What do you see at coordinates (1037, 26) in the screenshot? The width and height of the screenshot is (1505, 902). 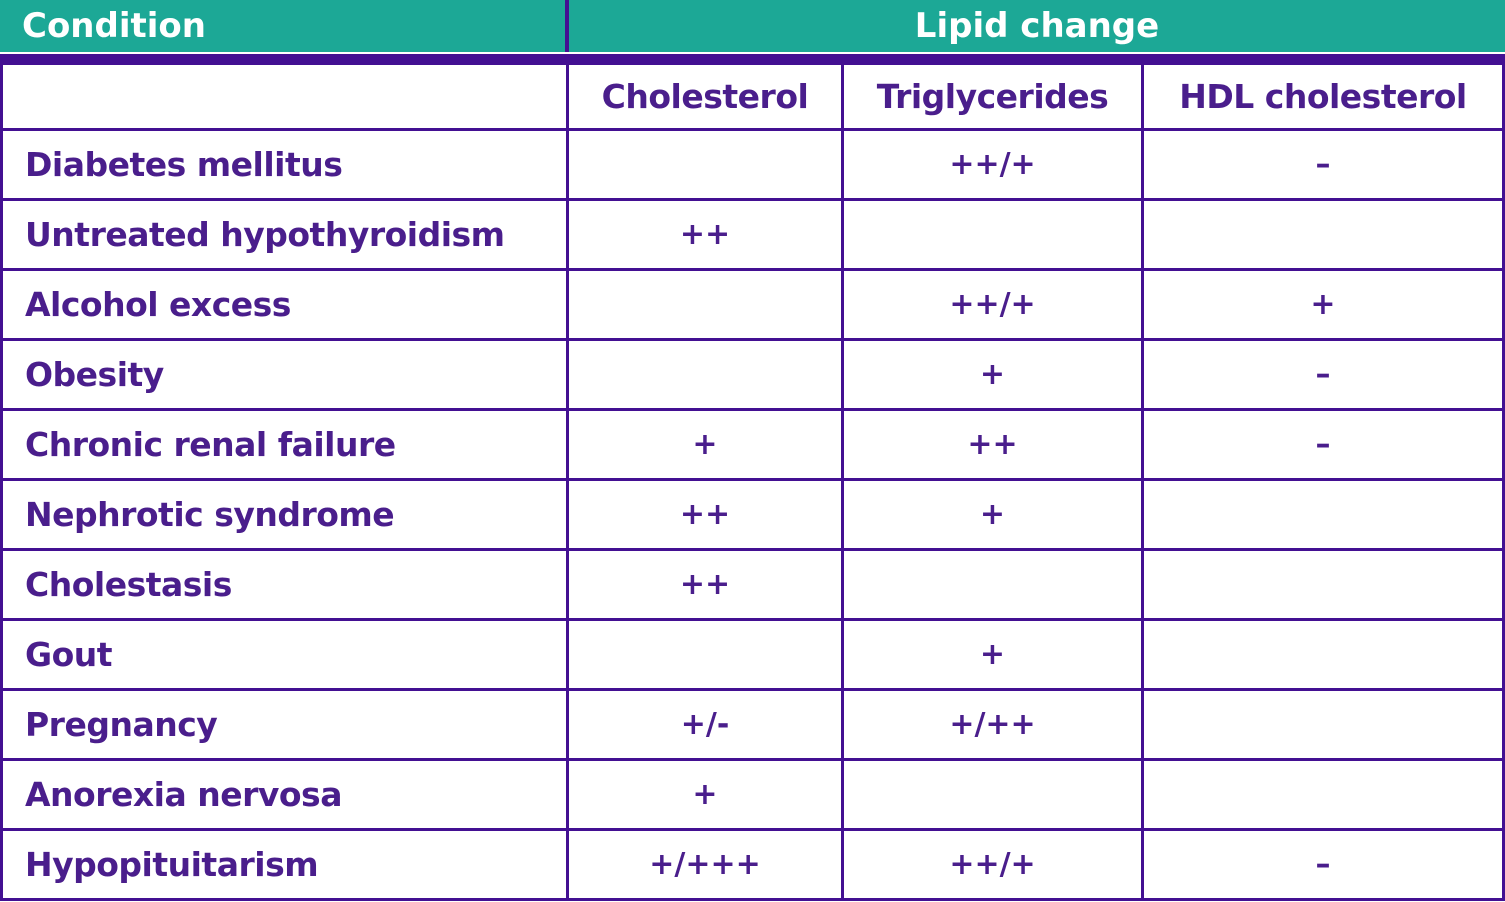 I see `lipid-change-header-cell: Lipid change` at bounding box center [1037, 26].